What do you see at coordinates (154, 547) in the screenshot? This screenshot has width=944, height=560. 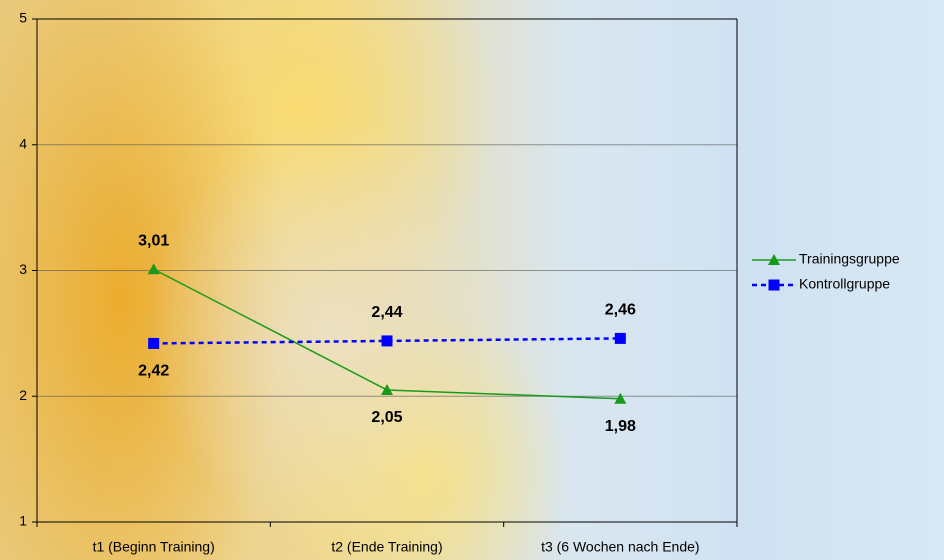 I see `x-tick-label: t1 (Beginn Training)` at bounding box center [154, 547].